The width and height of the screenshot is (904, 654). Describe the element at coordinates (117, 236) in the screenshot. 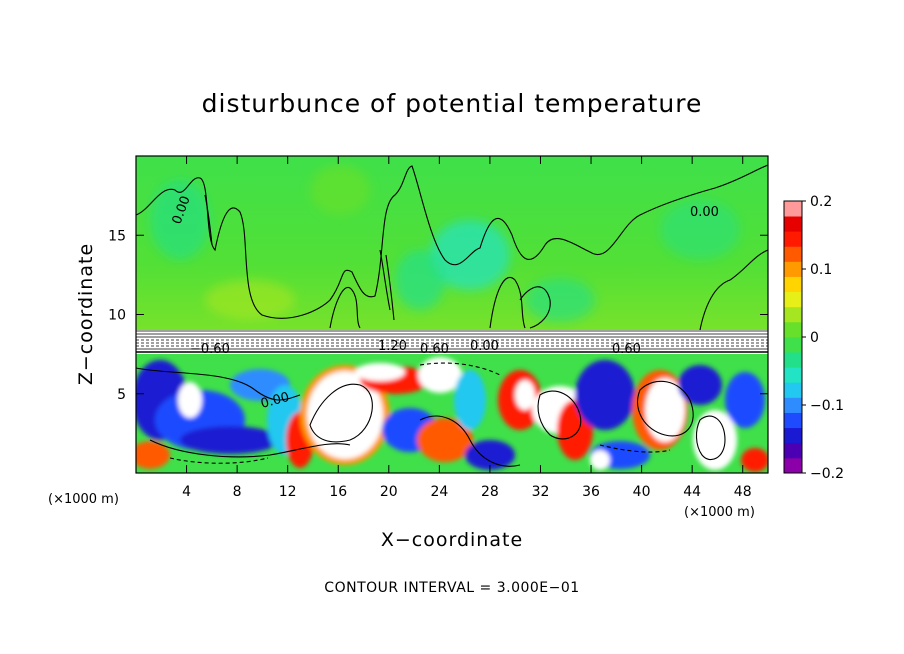

I see `y-tick-label: 15` at that location.